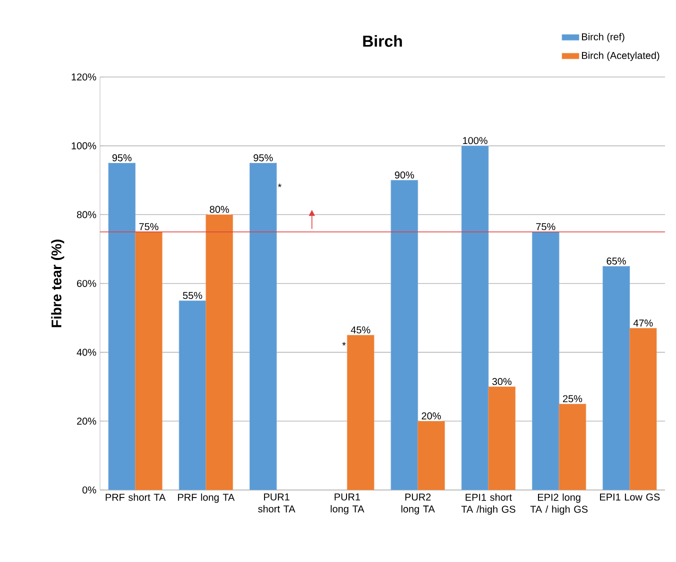  What do you see at coordinates (84, 146) in the screenshot?
I see `y-tick-label: 100%` at bounding box center [84, 146].